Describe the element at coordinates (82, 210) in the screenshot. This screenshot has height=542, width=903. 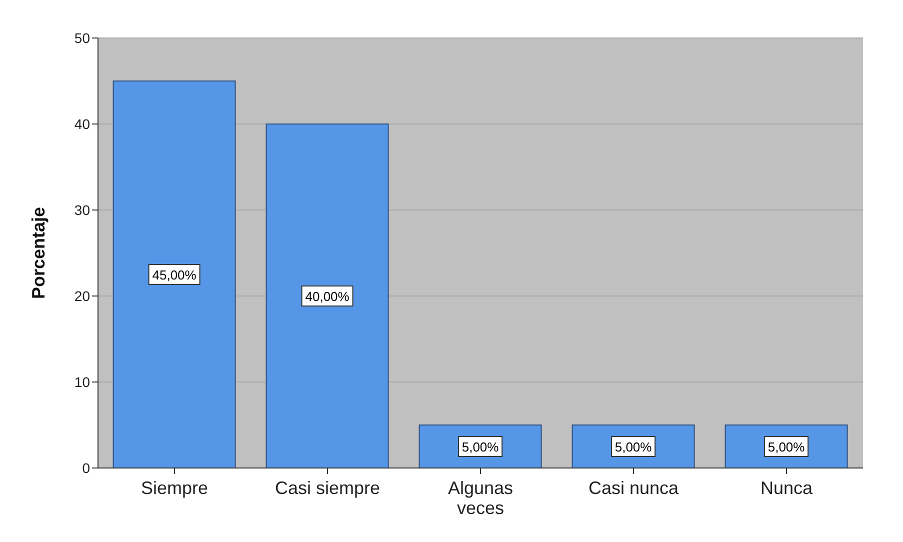
I see `y-tick-label: 30` at that location.